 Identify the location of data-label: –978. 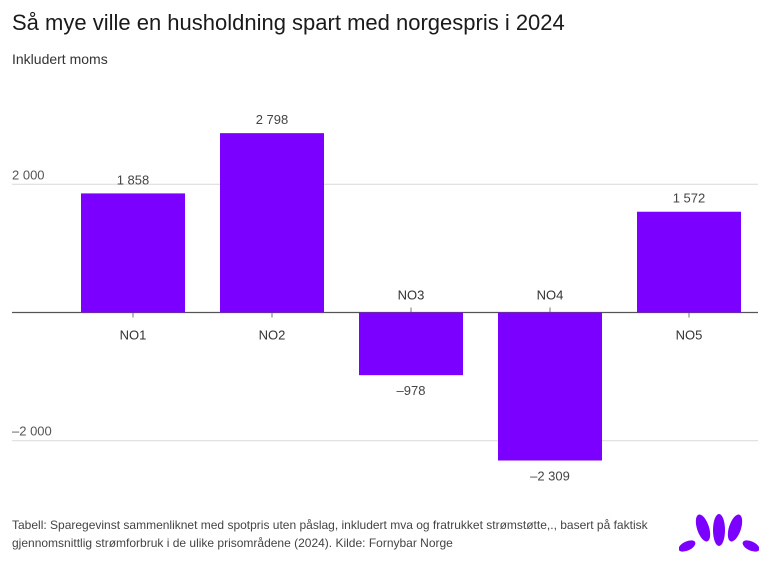
(411, 390).